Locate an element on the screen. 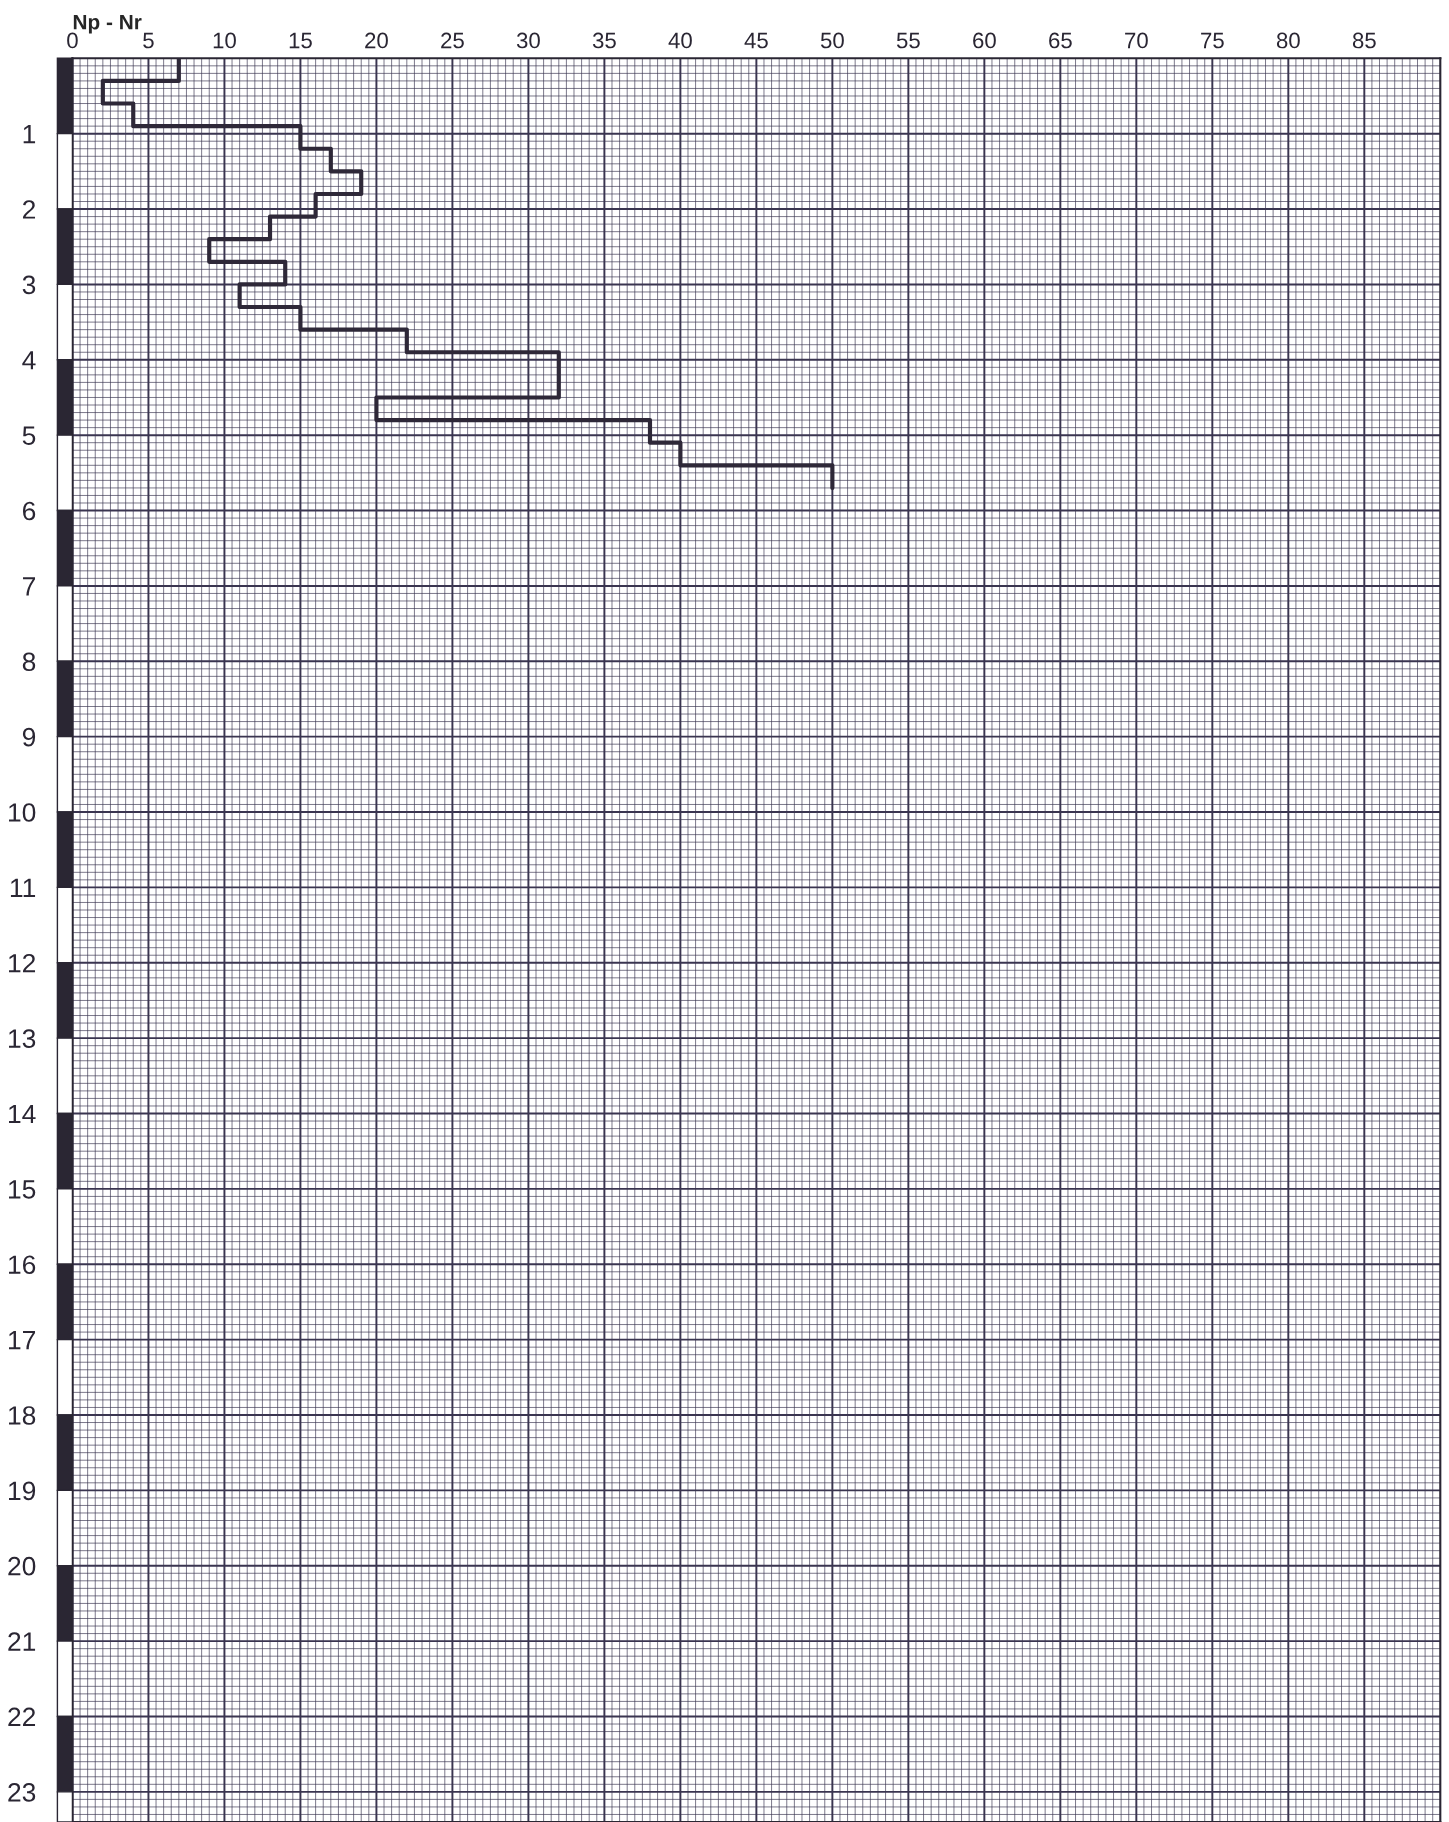 The width and height of the screenshot is (1449, 1822). x-tick-label: 40 is located at coordinates (680, 40).